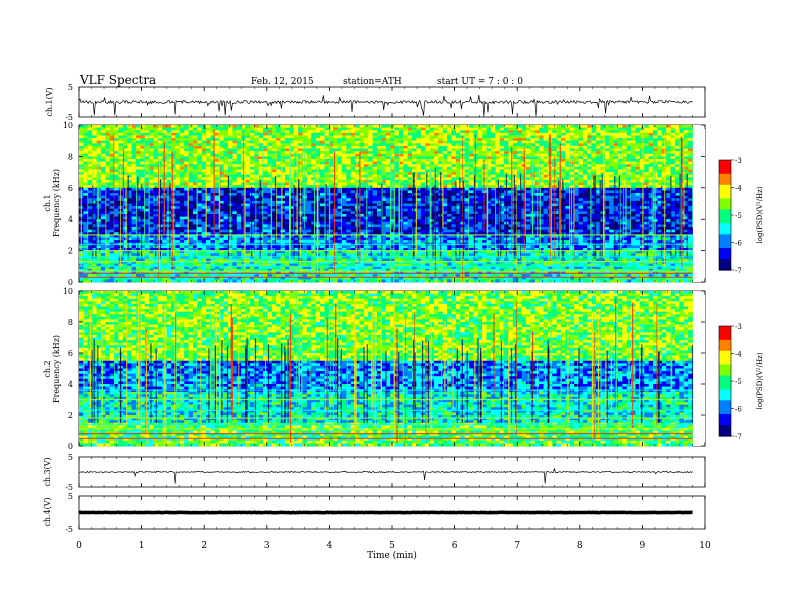  Describe the element at coordinates (47, 202) in the screenshot. I see `ch1-channel-label: ch.1` at that location.